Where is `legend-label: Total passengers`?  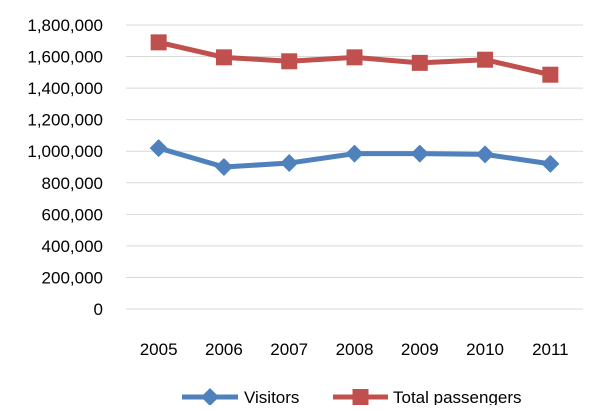
legend-label: Total passengers is located at coordinates (457, 396).